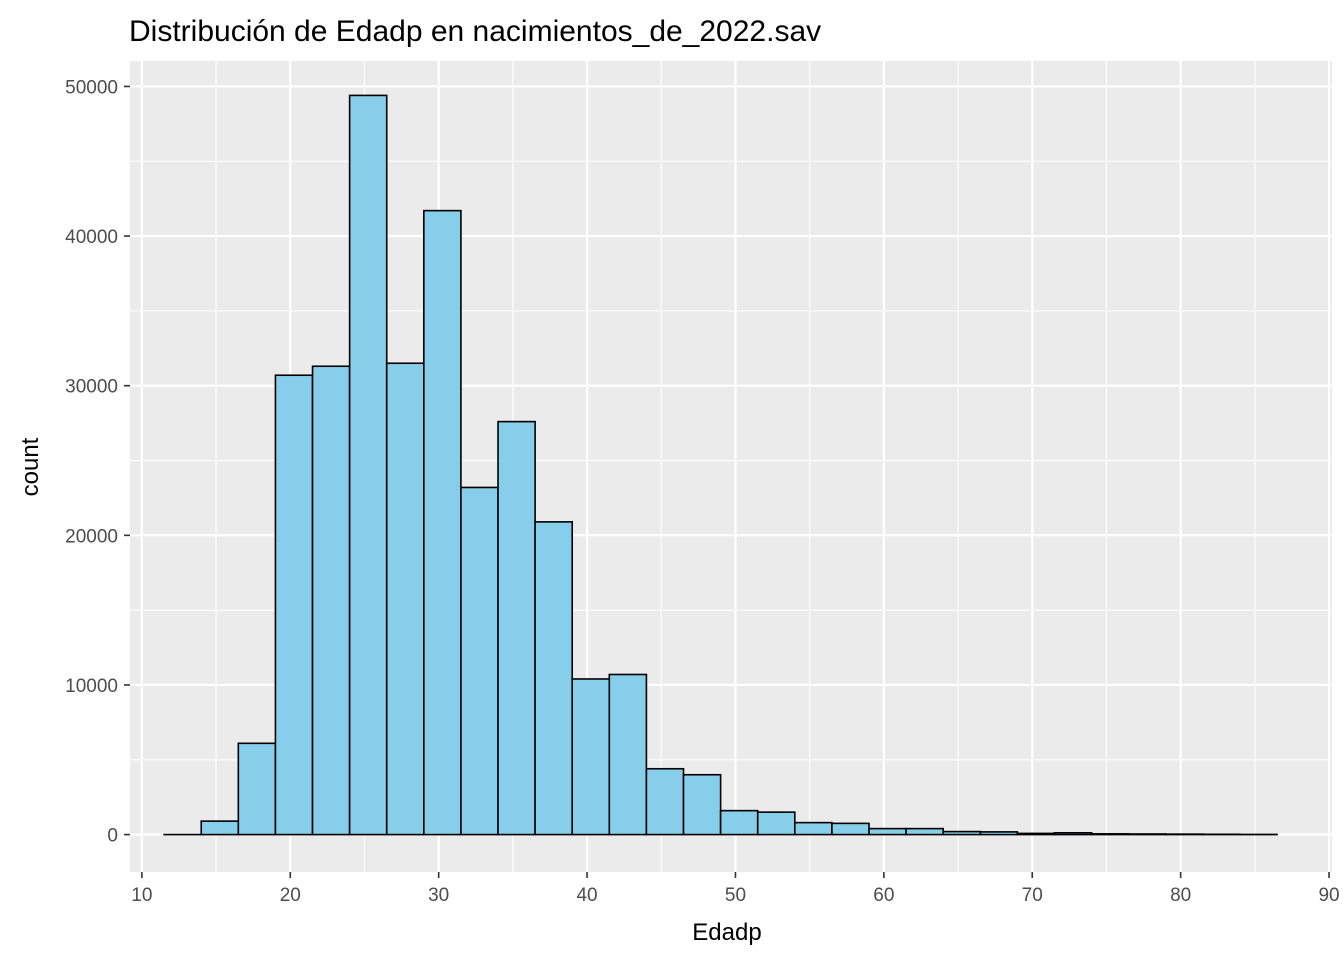 The height and width of the screenshot is (960, 1344). What do you see at coordinates (30, 466) in the screenshot?
I see `y-axis-title: count` at bounding box center [30, 466].